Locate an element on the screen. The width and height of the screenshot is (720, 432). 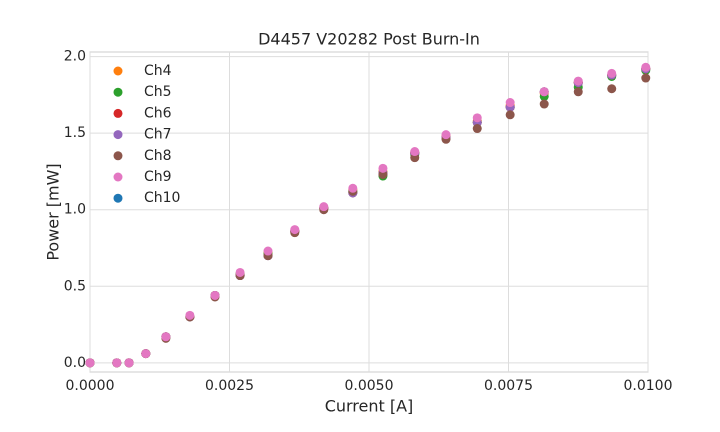
y-tick-label: 0.5 is located at coordinates (75, 286).